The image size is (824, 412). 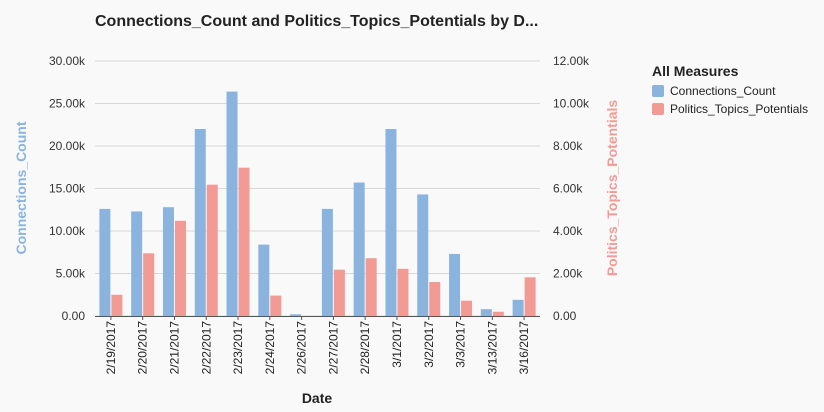 I want to click on left-axis: 0.00 5.00k 10.00k 15.00k 20.00k 25.00k 30.00k, so click(x=67, y=188).